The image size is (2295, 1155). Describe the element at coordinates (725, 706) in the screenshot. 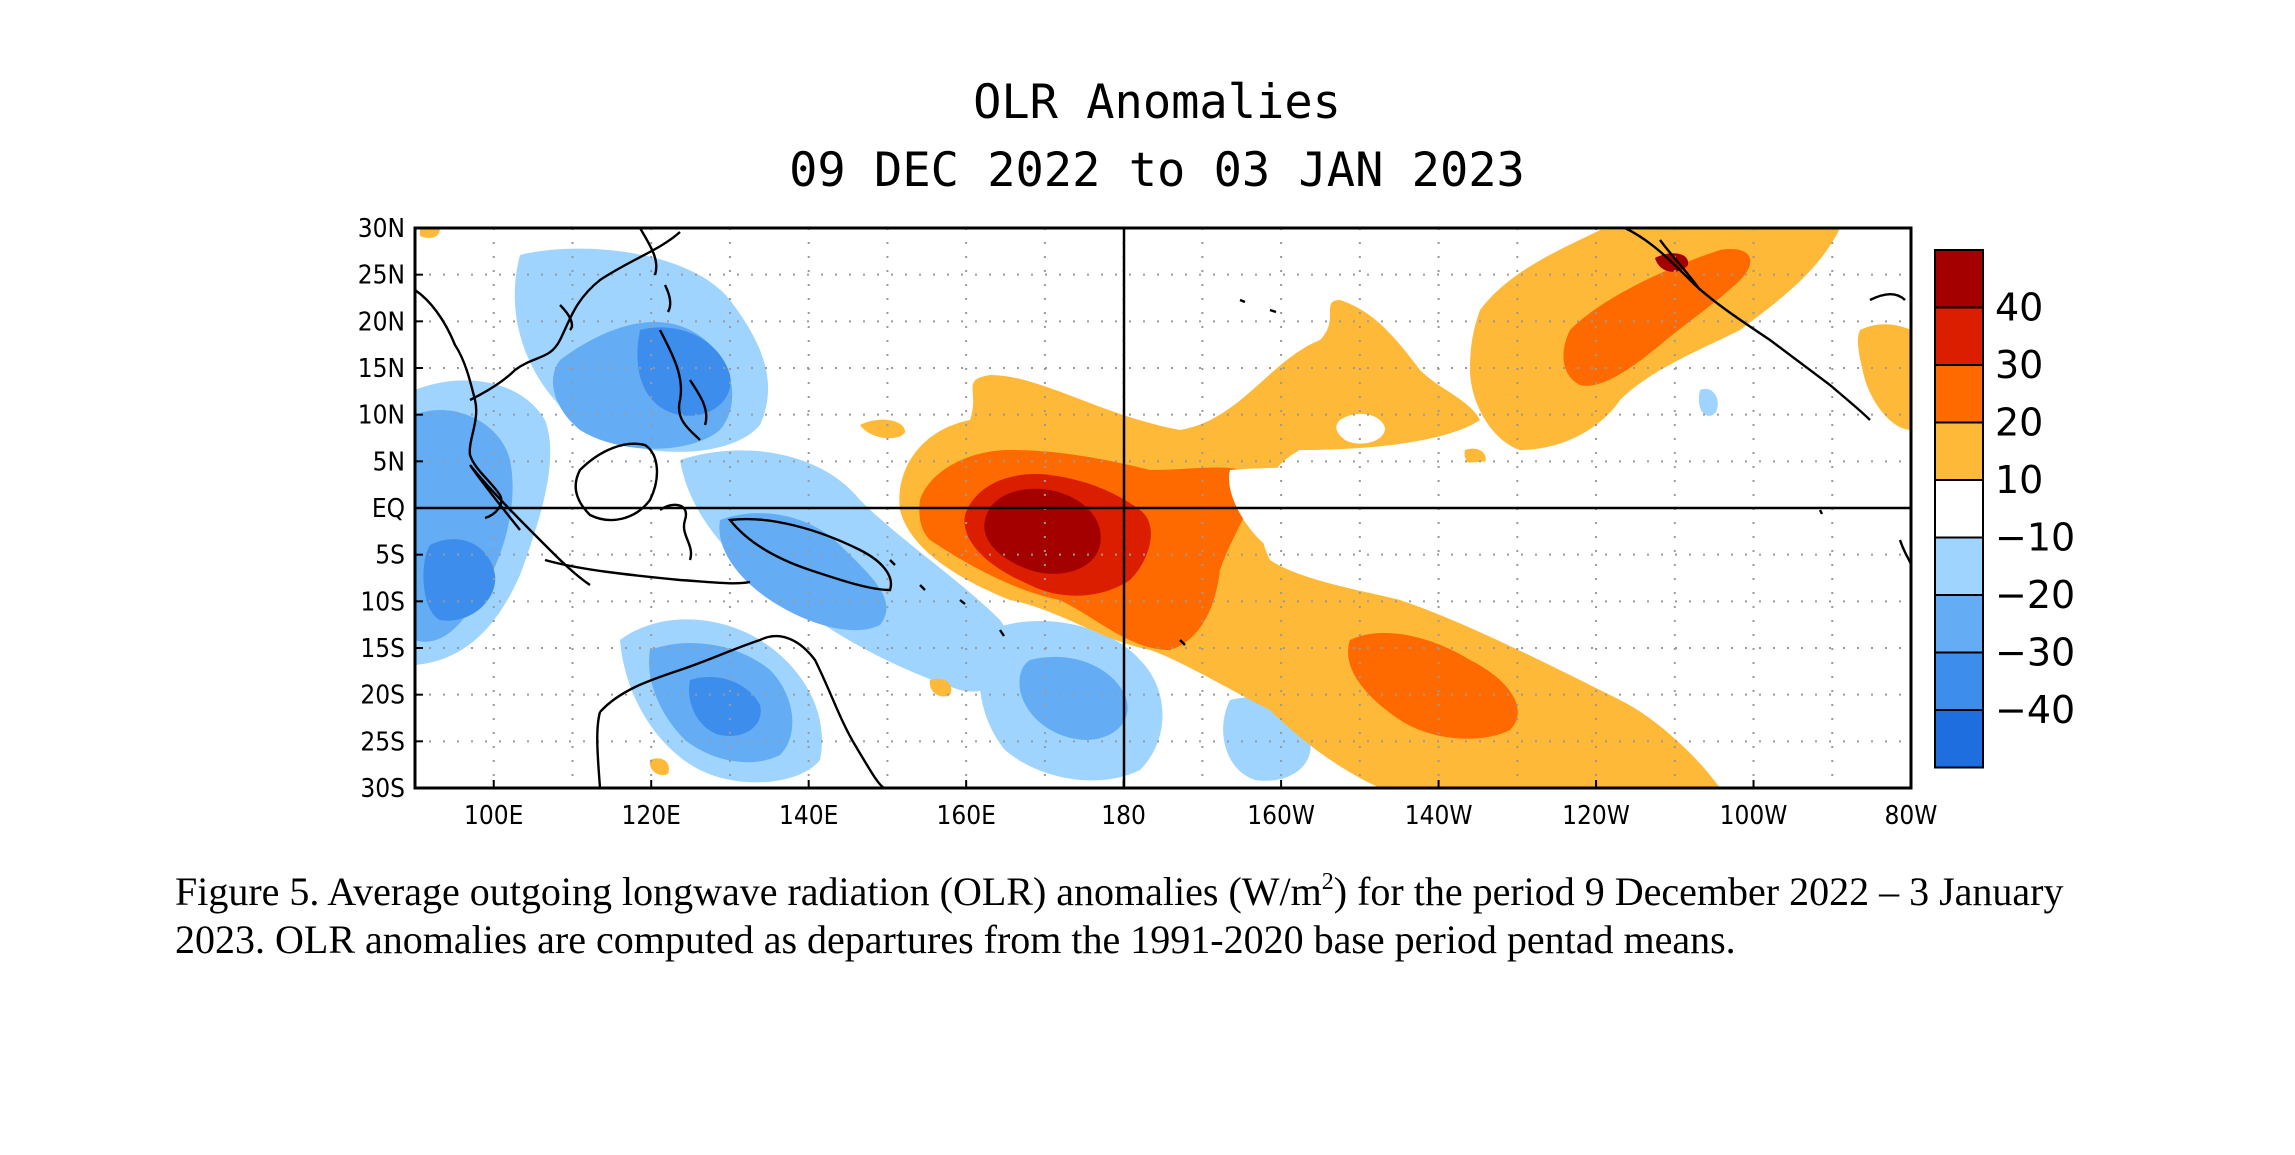

I see `neg-australia-strong` at that location.